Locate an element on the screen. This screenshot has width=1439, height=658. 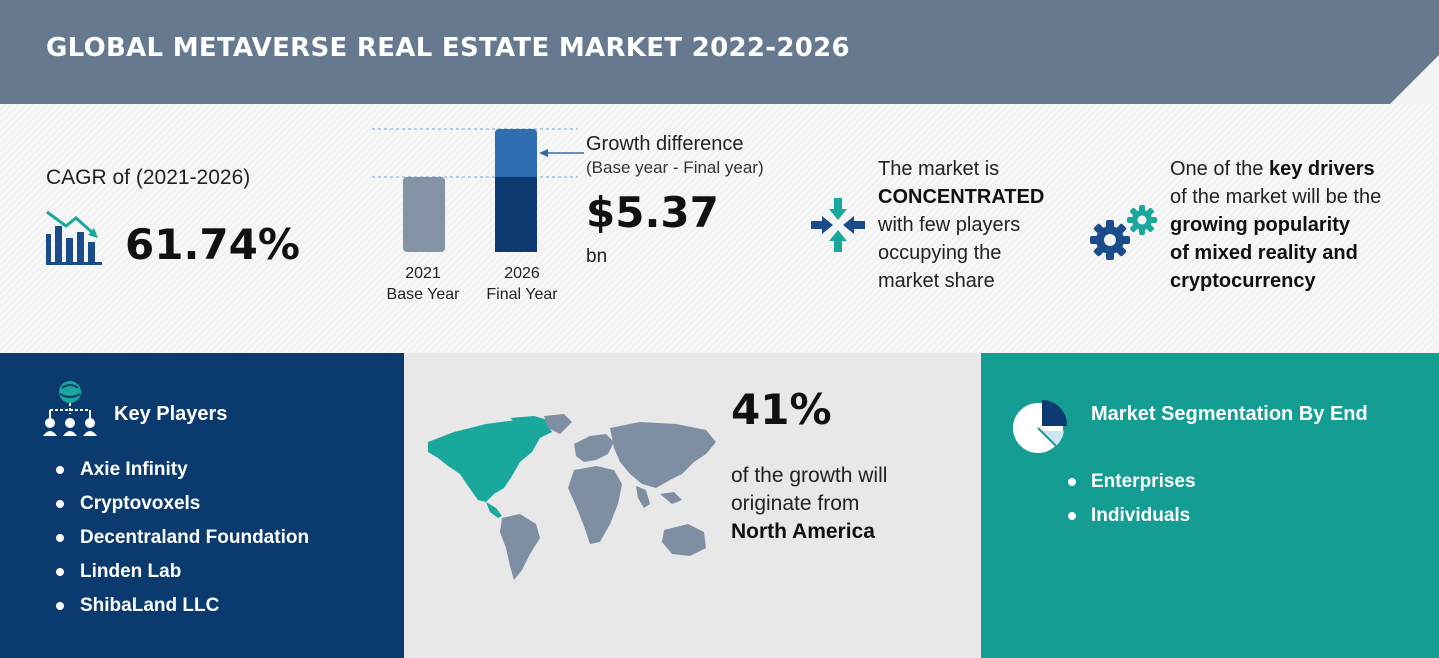
segmentation-list: Enterprises Individuals is located at coordinates (1132, 502).